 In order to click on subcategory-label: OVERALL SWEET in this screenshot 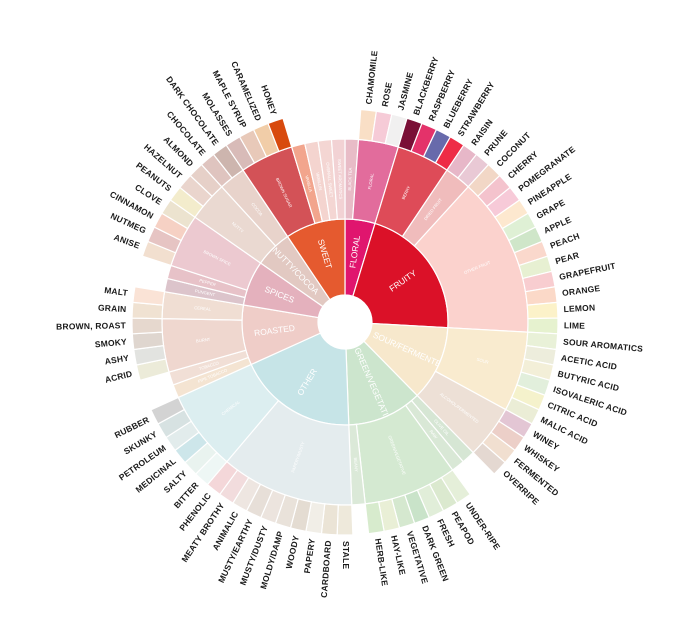, I will do `click(329, 180)`.